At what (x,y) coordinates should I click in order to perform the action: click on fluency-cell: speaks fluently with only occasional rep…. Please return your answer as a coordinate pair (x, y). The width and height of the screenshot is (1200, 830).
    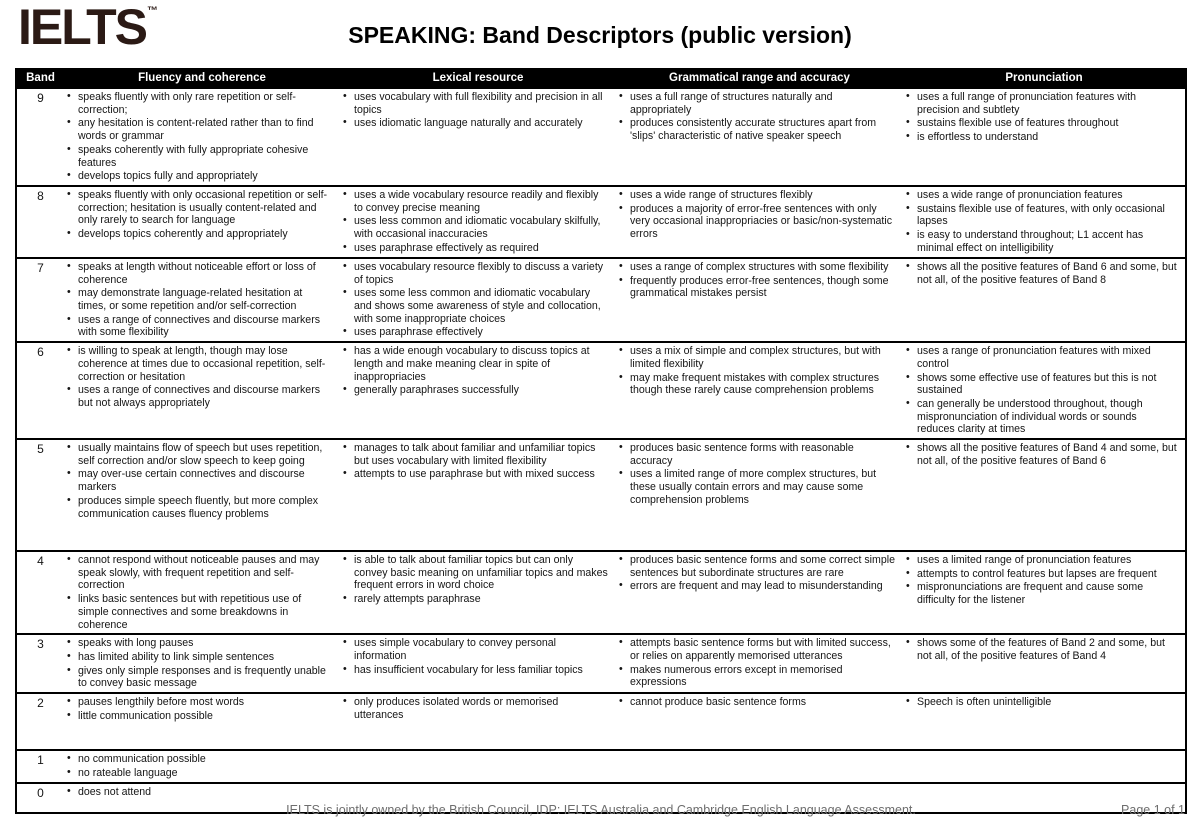
    Looking at the image, I should click on (202, 222).